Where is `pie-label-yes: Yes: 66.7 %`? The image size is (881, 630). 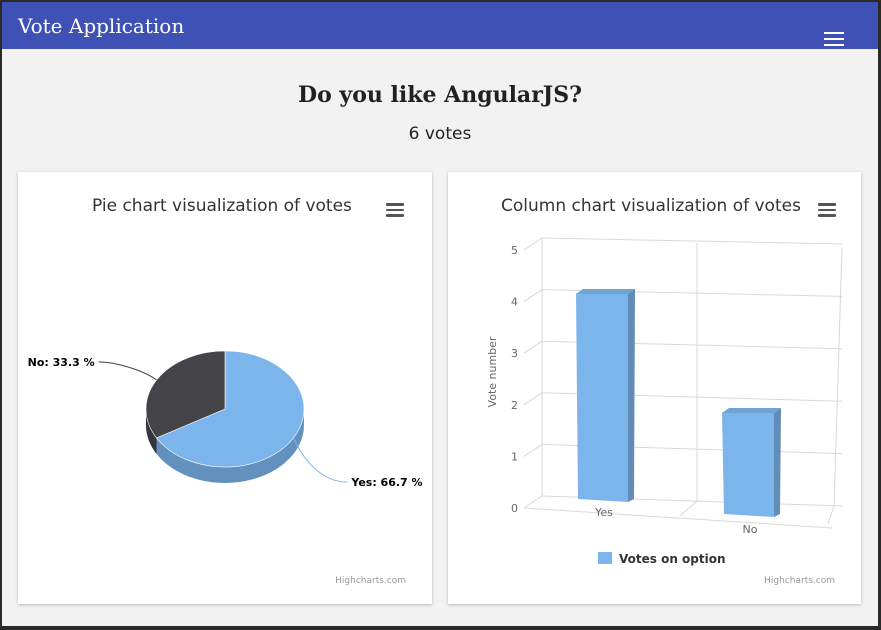
pie-label-yes: Yes: 66.7 % is located at coordinates (386, 482).